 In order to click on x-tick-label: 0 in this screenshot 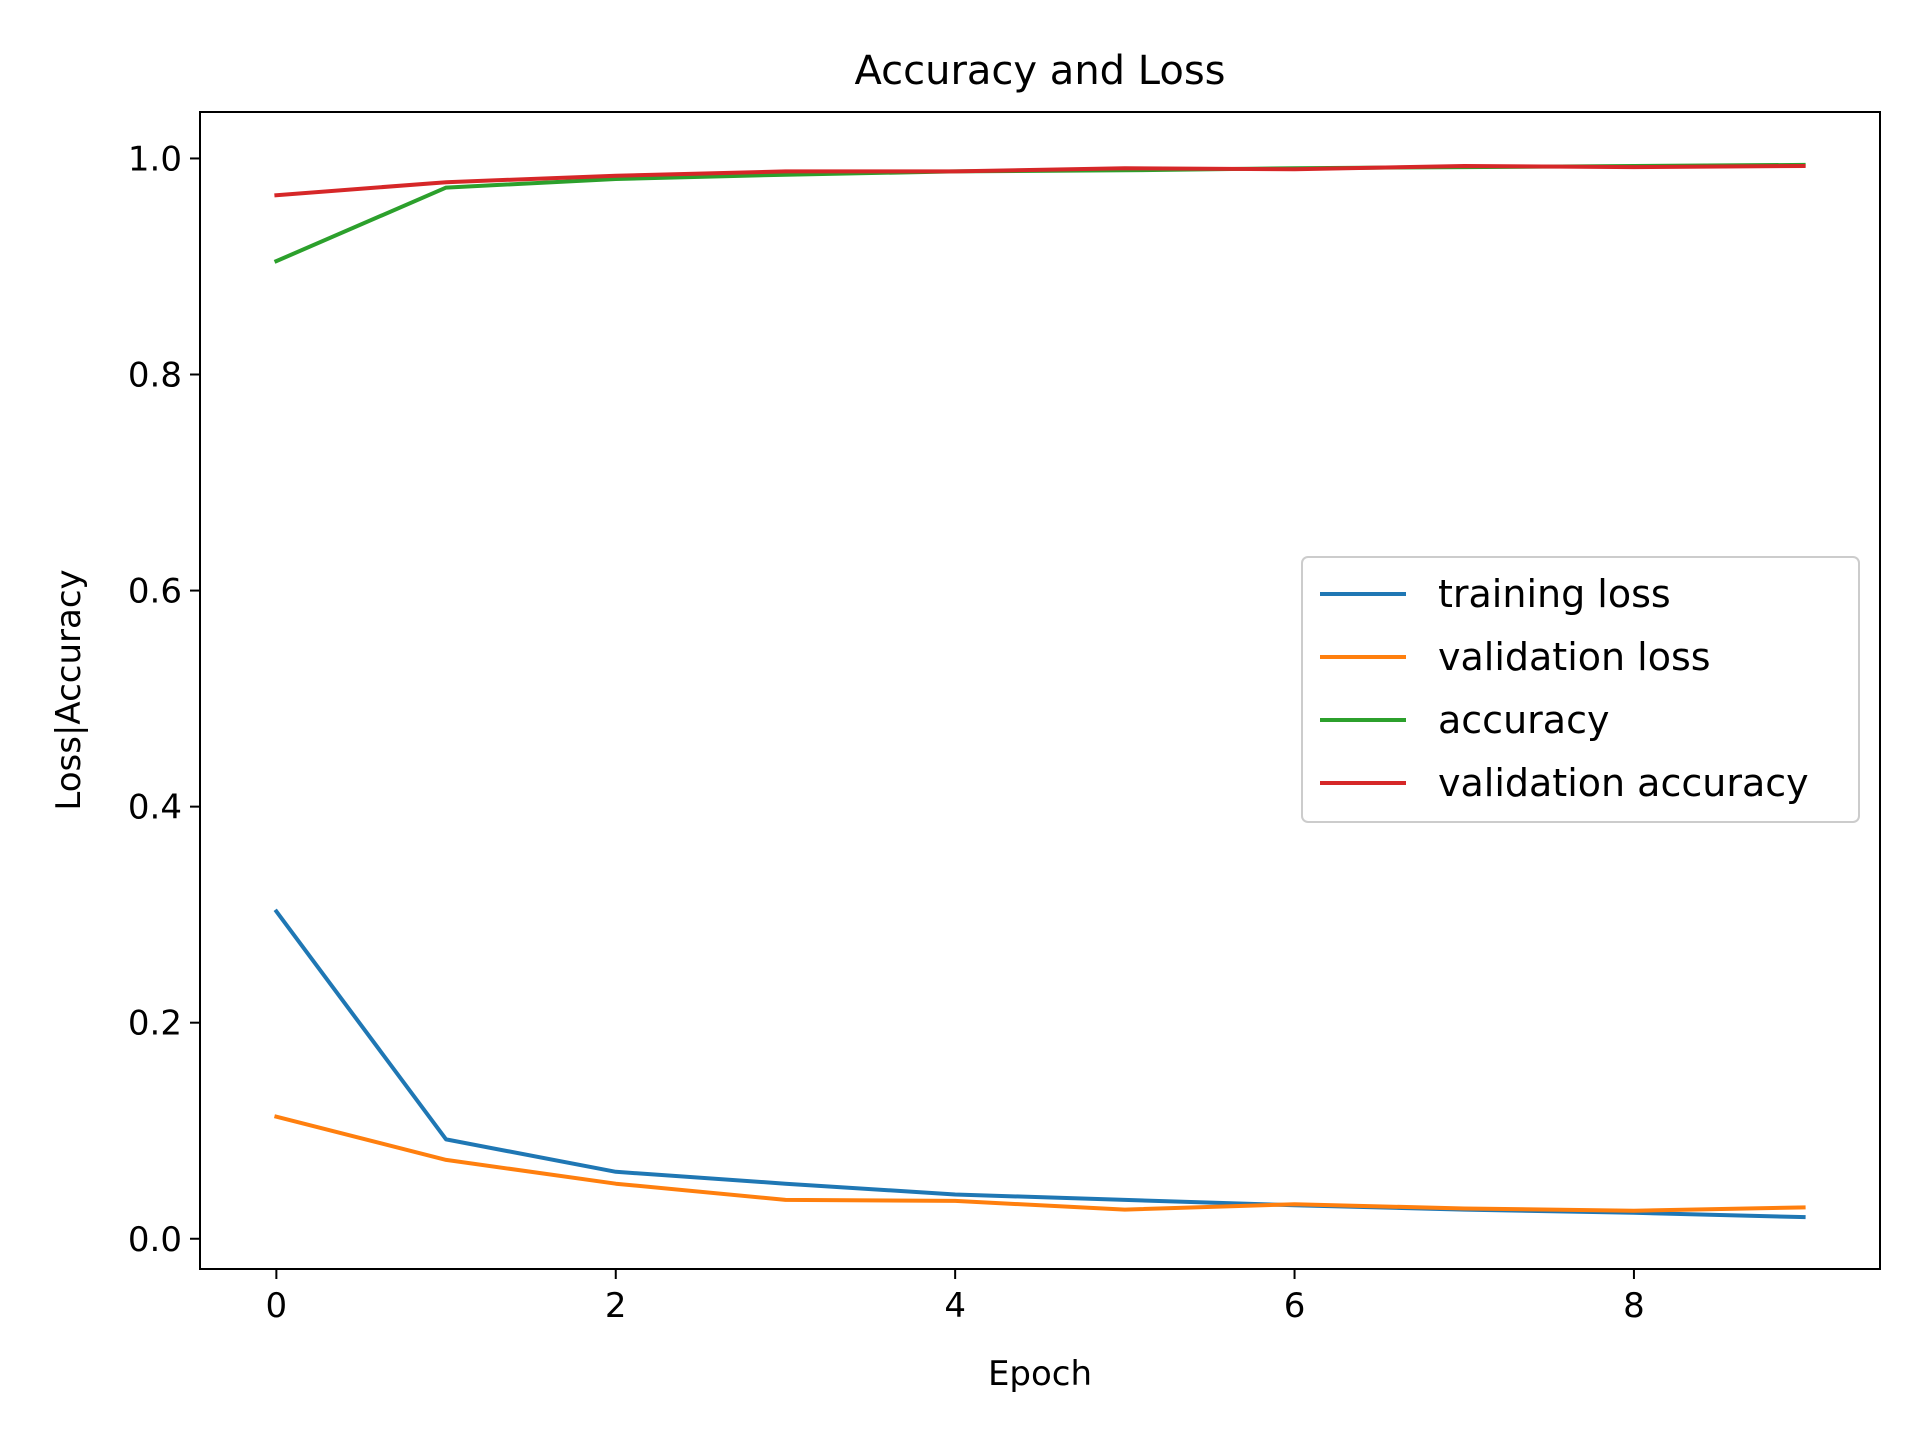, I will do `click(277, 1306)`.